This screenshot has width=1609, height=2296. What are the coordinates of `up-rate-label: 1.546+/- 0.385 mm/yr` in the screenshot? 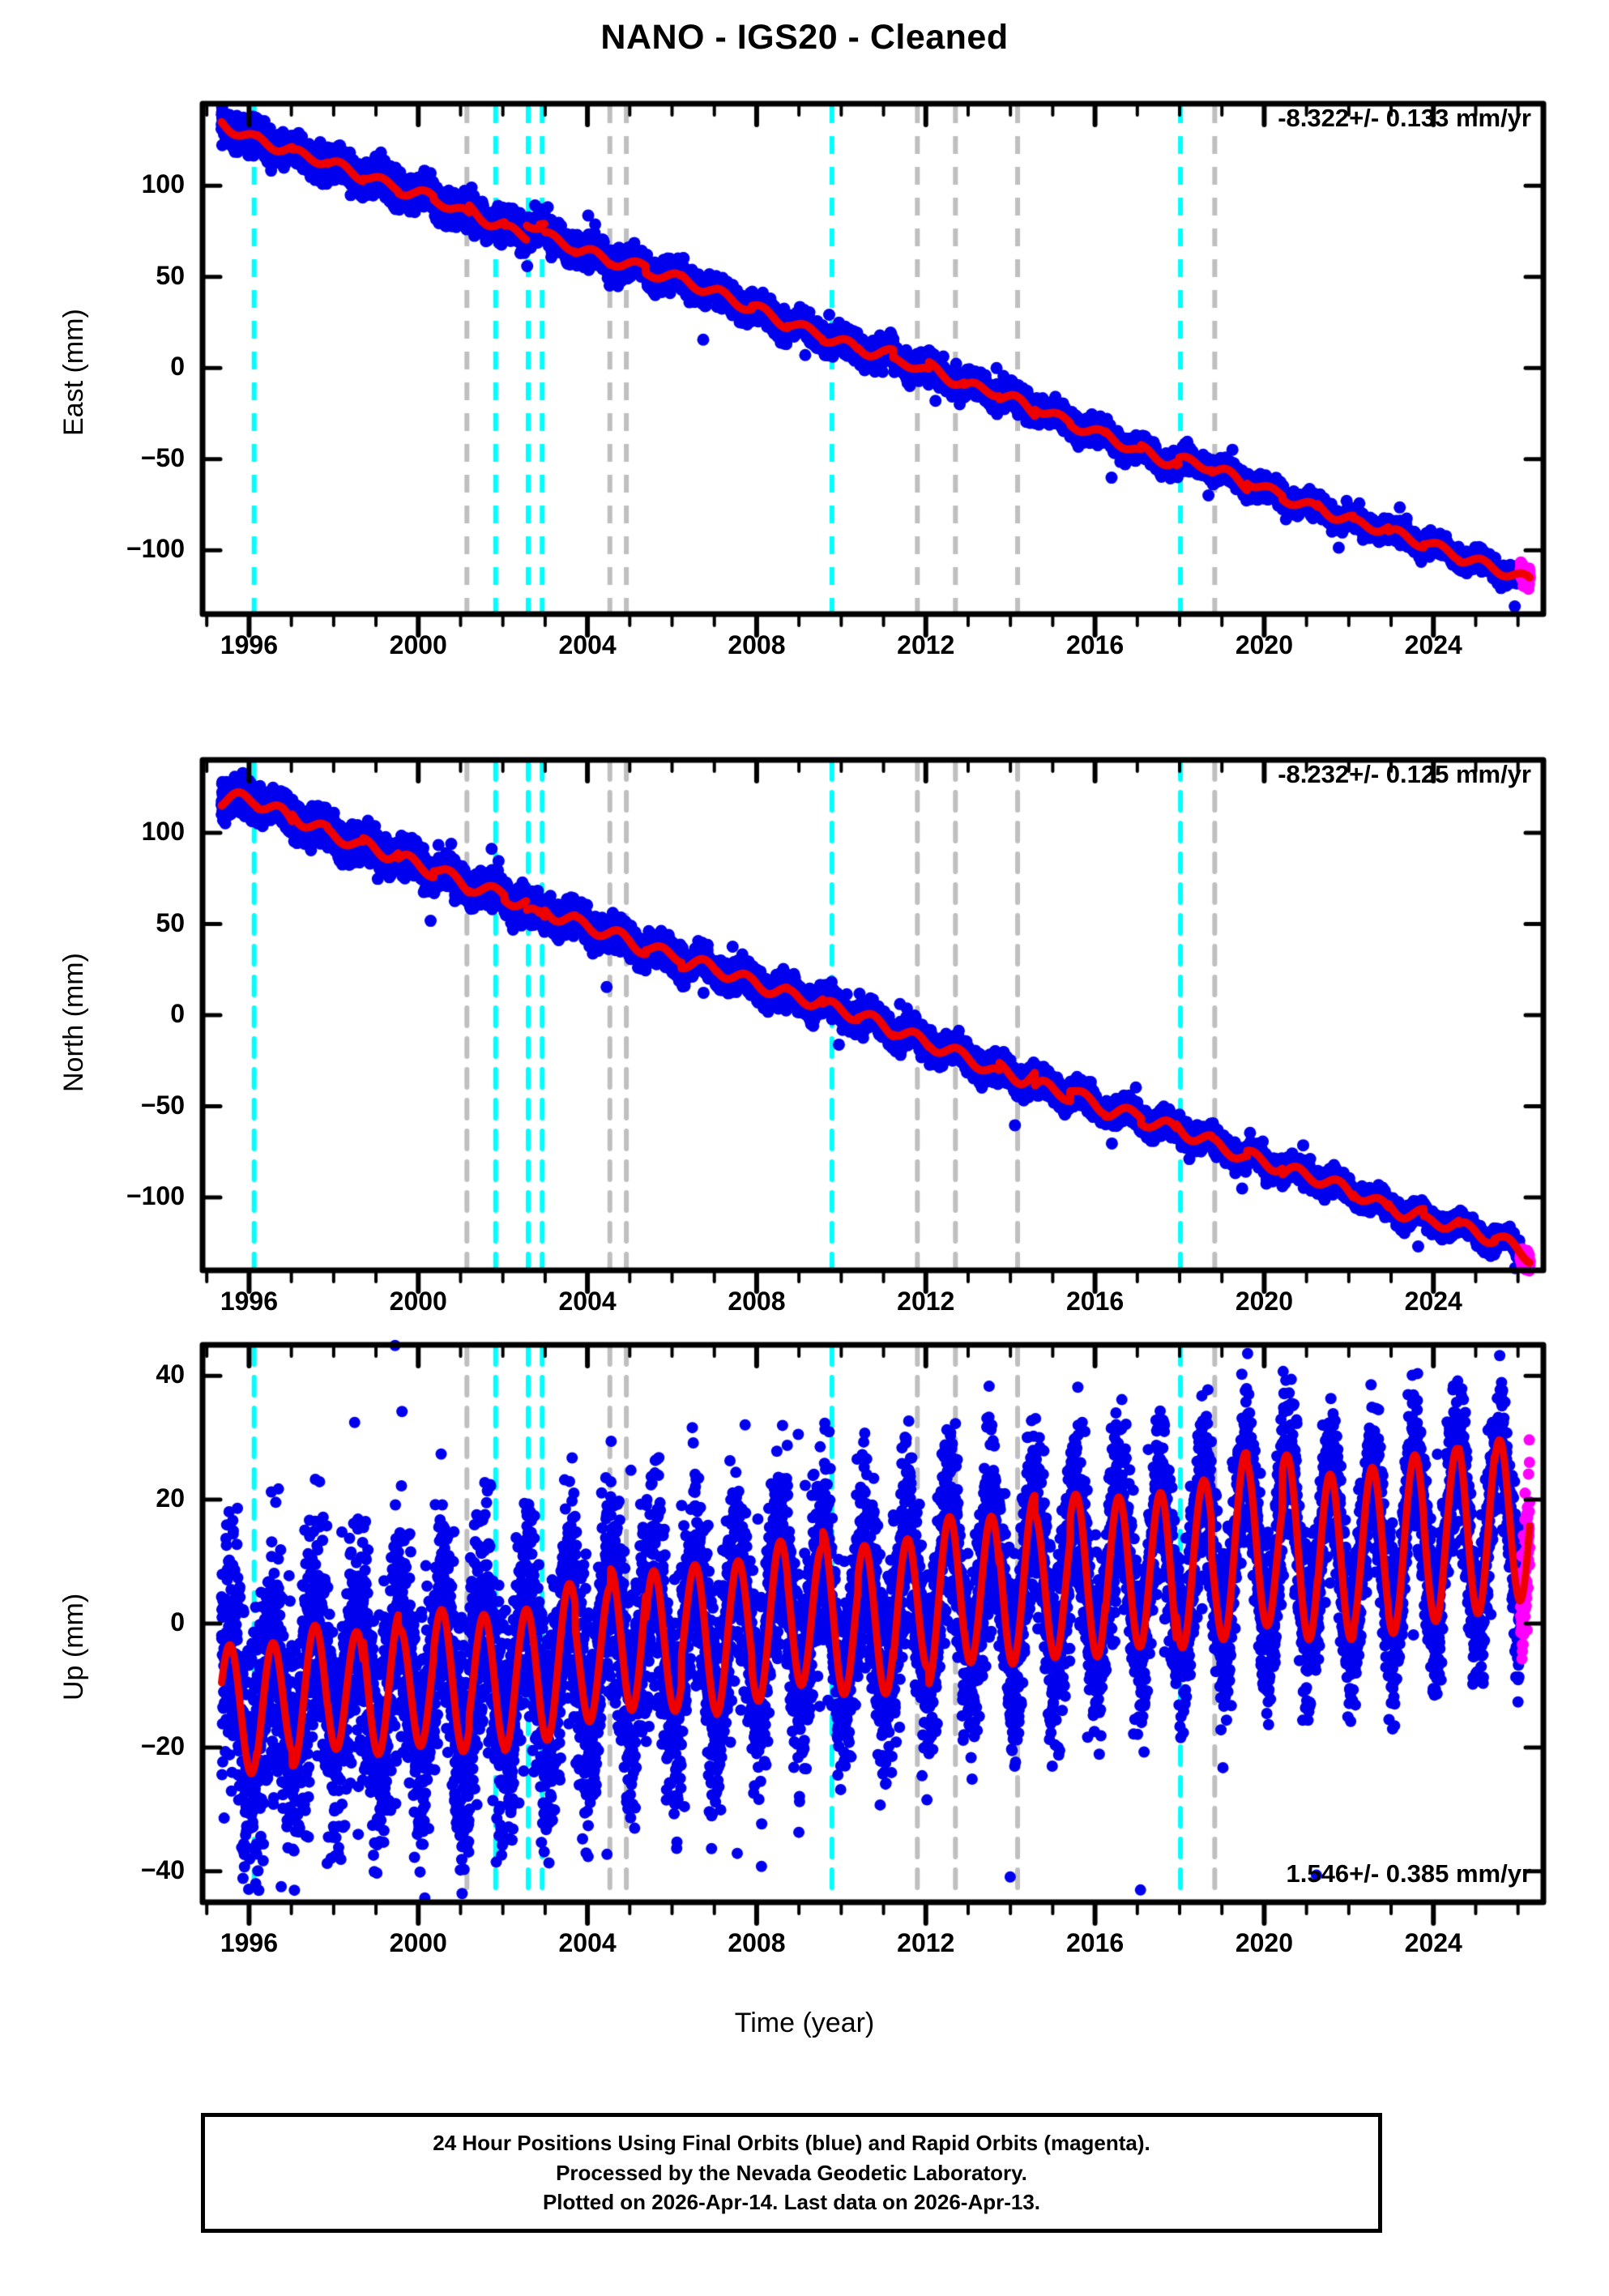 It's located at (1408, 1873).